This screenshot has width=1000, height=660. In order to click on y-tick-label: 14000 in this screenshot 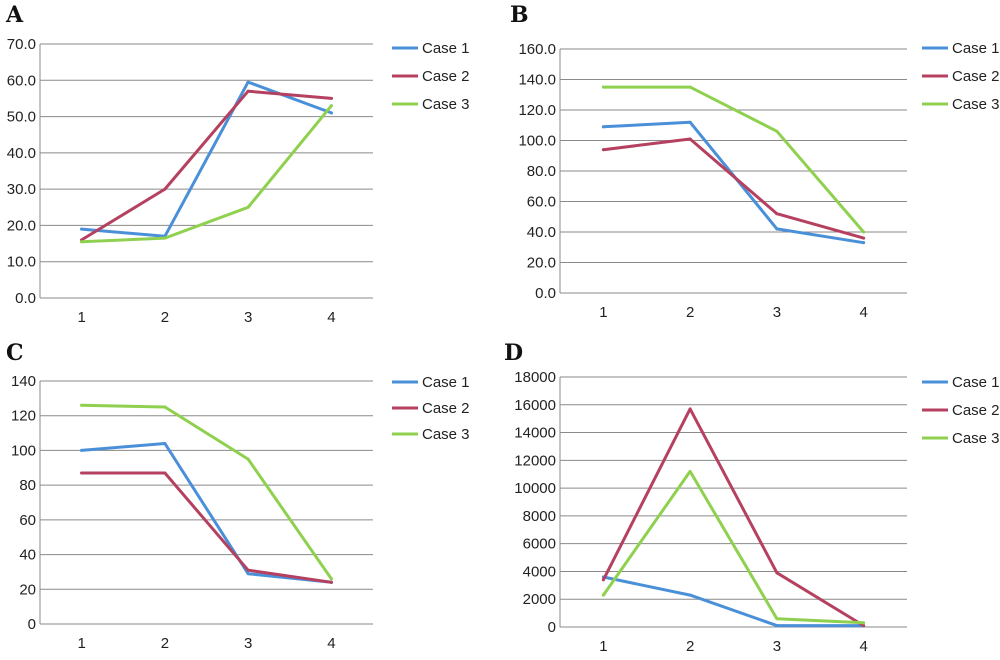, I will do `click(535, 433)`.